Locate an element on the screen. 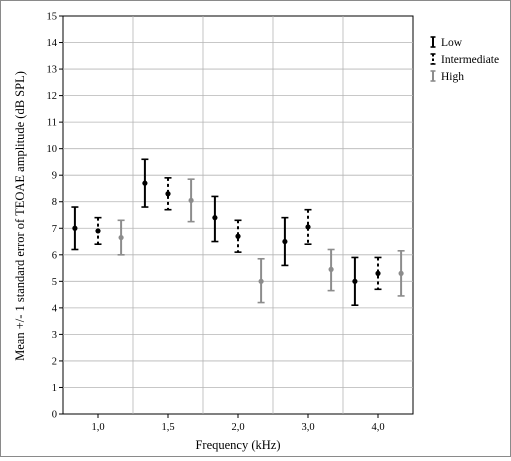  x-tick-label: 1,0 is located at coordinates (97, 427).